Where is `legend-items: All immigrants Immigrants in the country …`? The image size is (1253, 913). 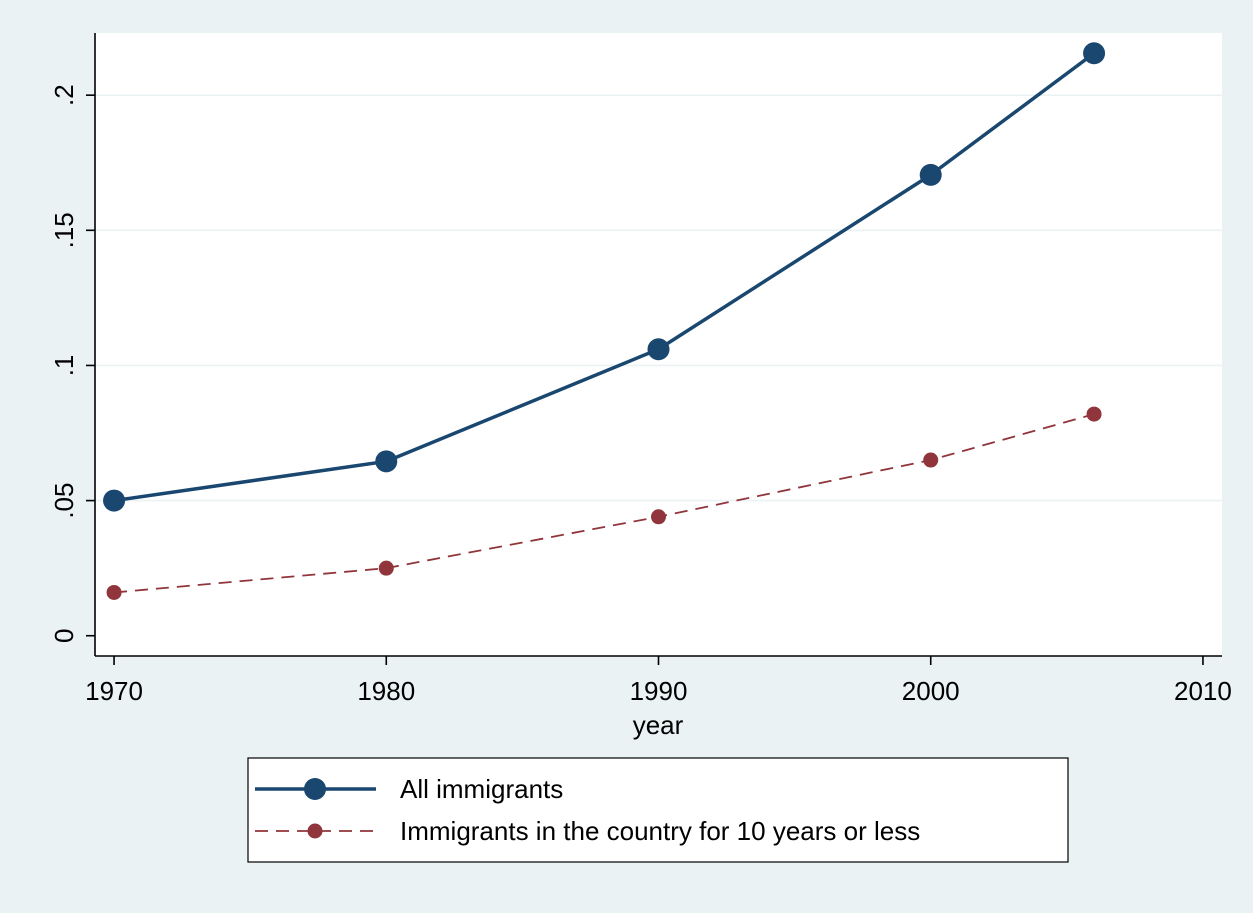 legend-items: All immigrants Immigrants in the country … is located at coordinates (587, 810).